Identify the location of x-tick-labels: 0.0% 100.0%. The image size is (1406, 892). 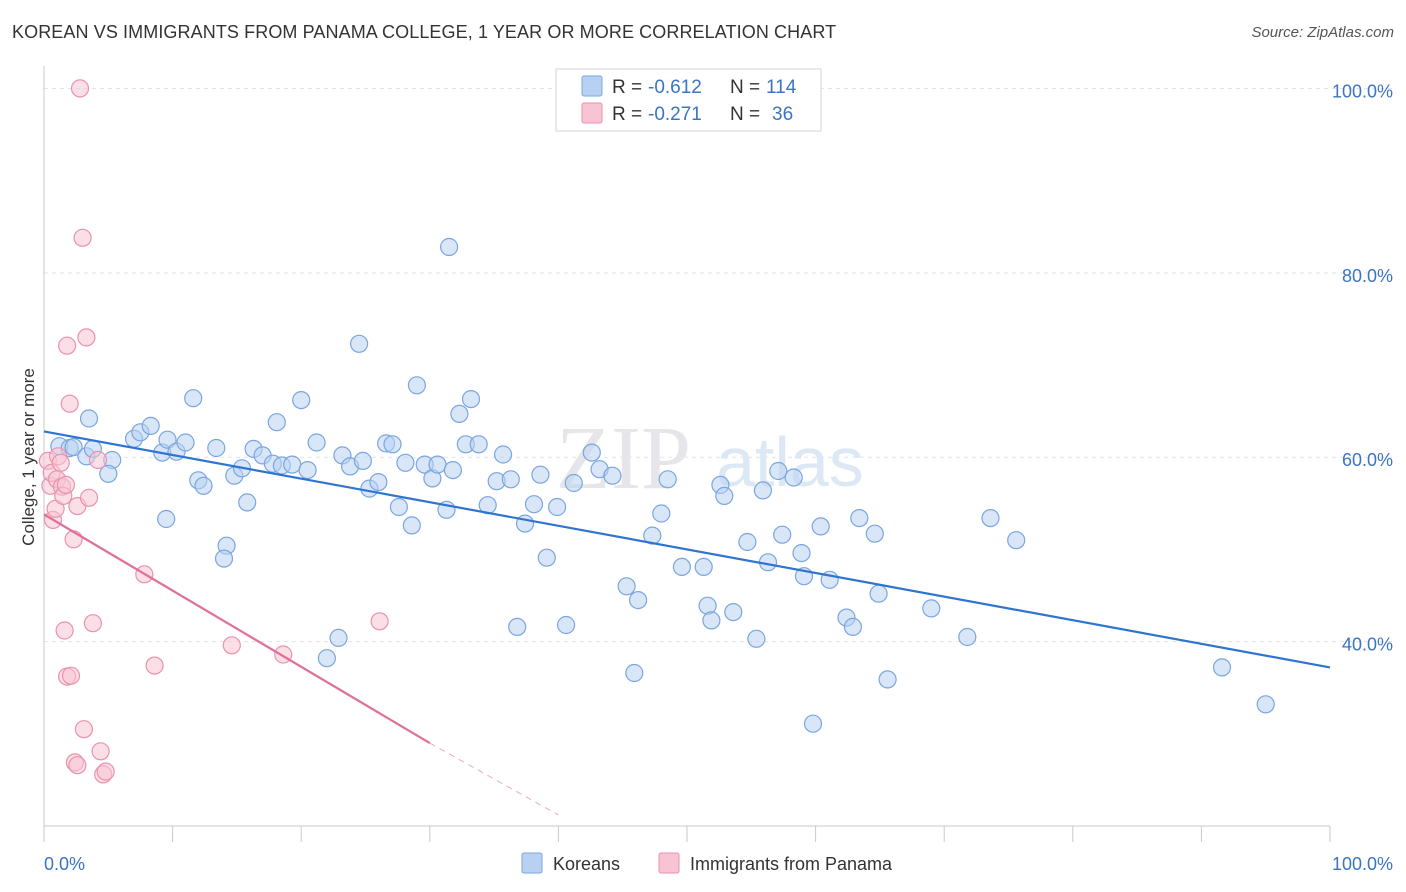
(718, 864).